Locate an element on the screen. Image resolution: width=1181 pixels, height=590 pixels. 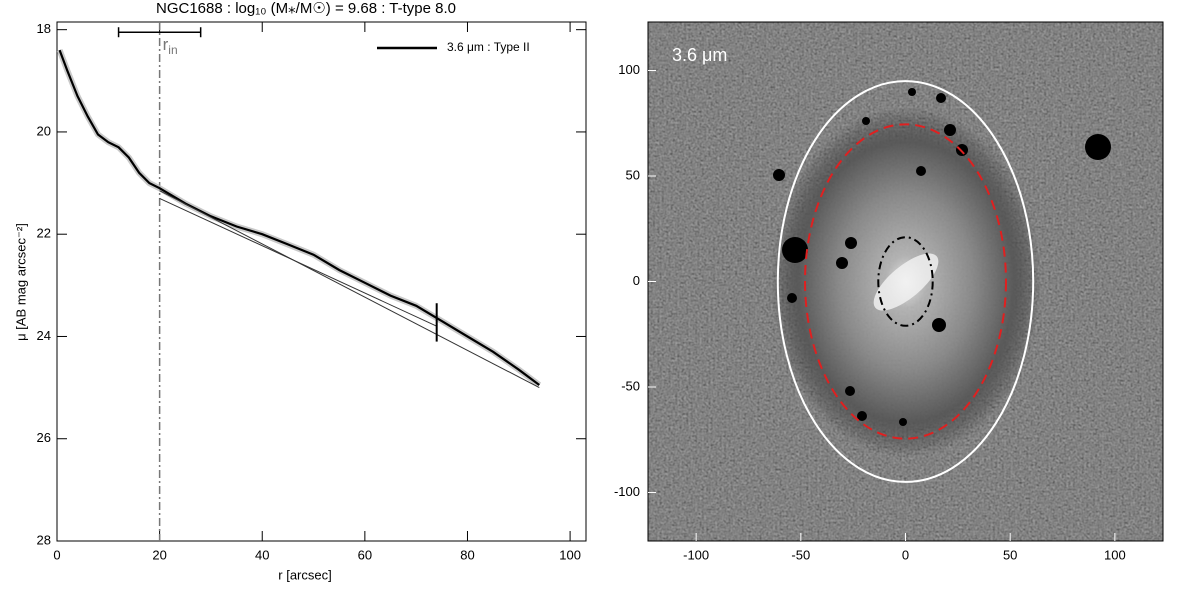
image-label: 3.6 μm is located at coordinates (699, 55).